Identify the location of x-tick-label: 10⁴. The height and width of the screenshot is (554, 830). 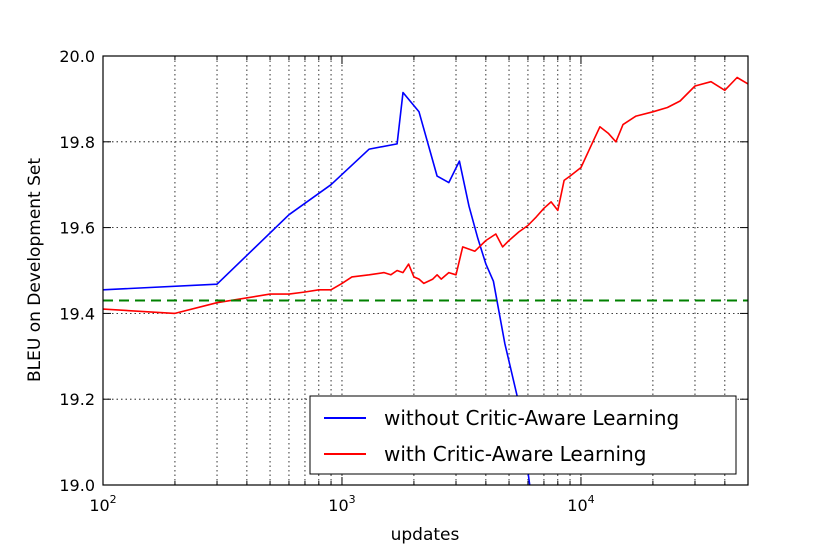
(580, 504).